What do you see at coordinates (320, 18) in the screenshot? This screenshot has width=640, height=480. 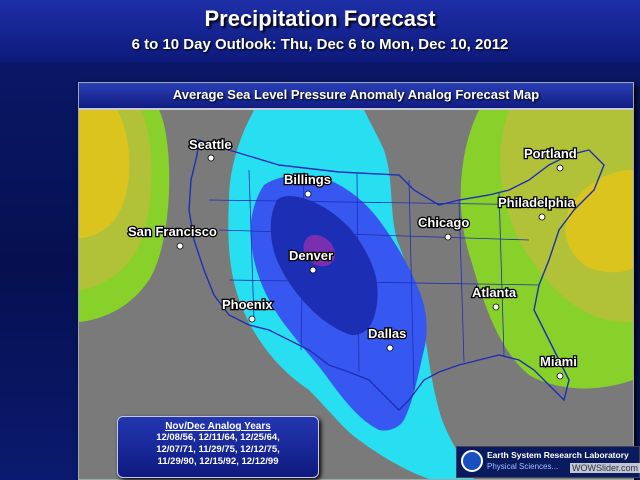 I see `page-title: Precipitation Forecast` at bounding box center [320, 18].